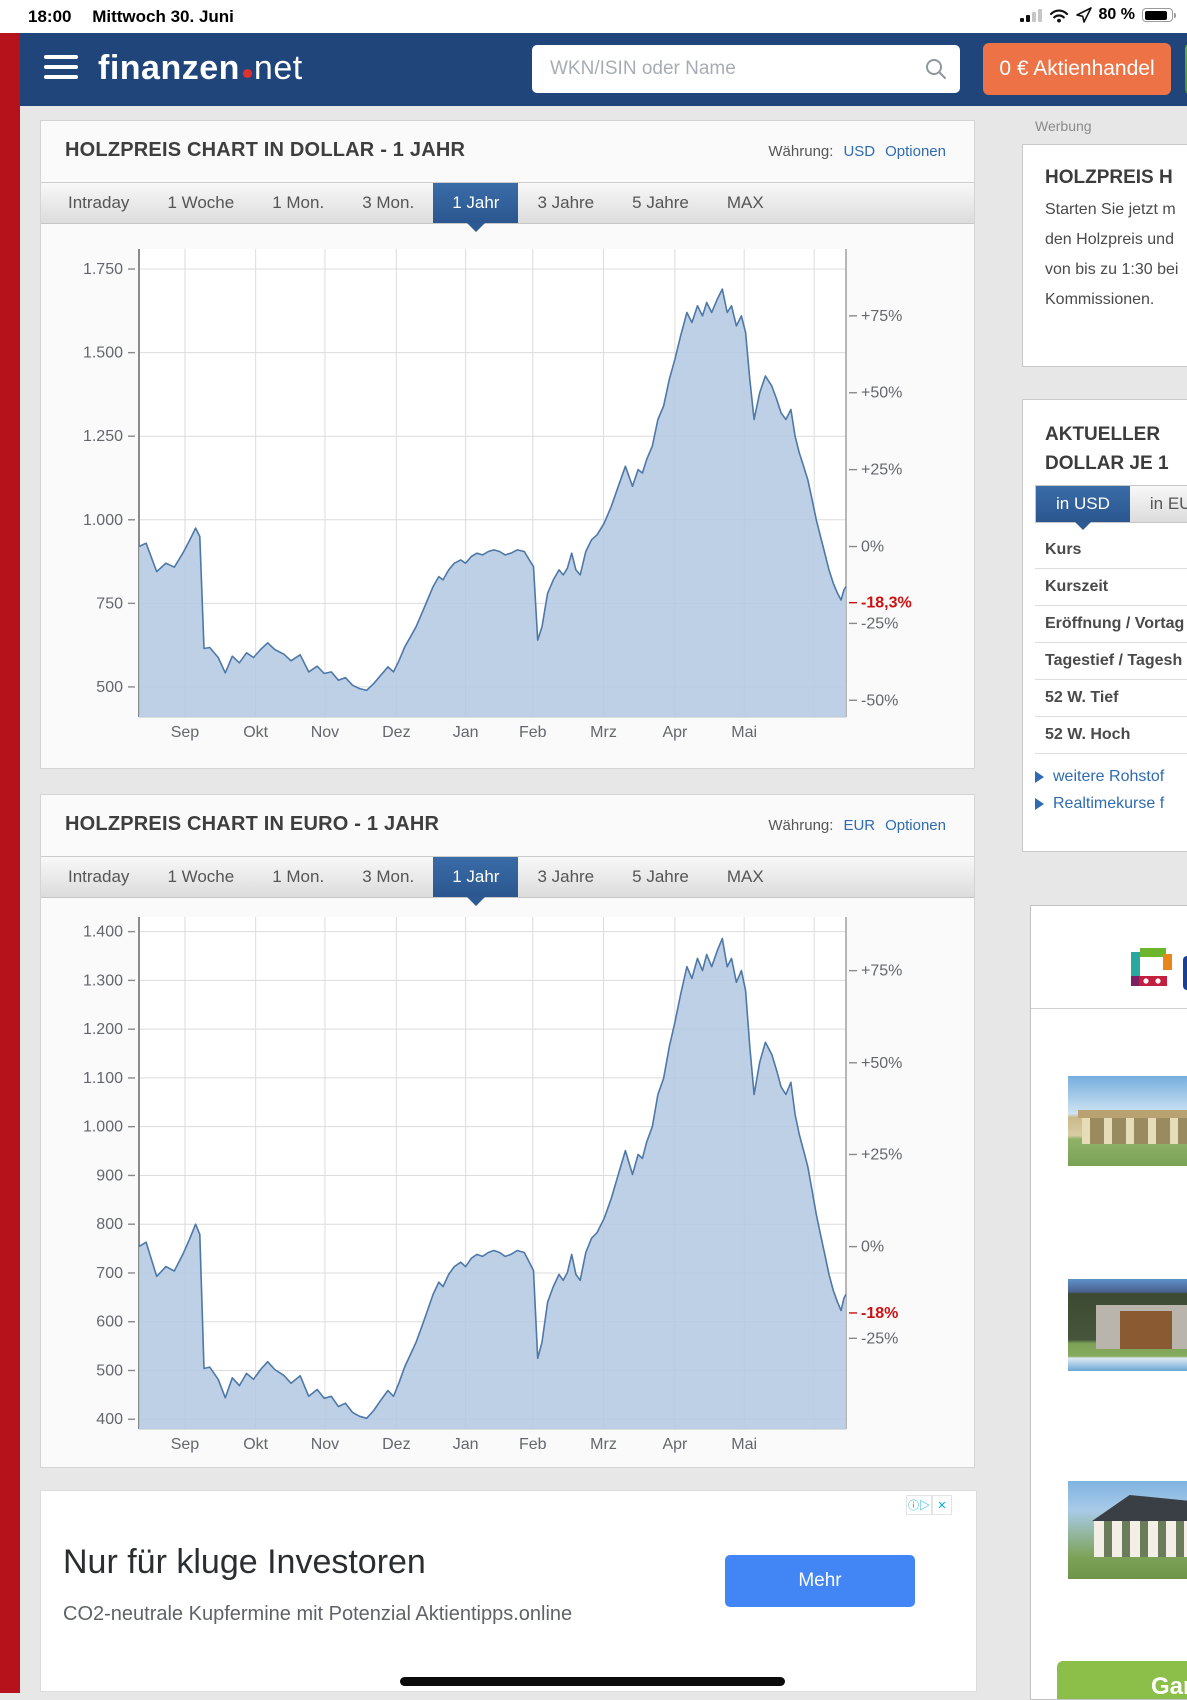 The image size is (1187, 1700). I want to click on svg-text: 700, so click(109, 1273).